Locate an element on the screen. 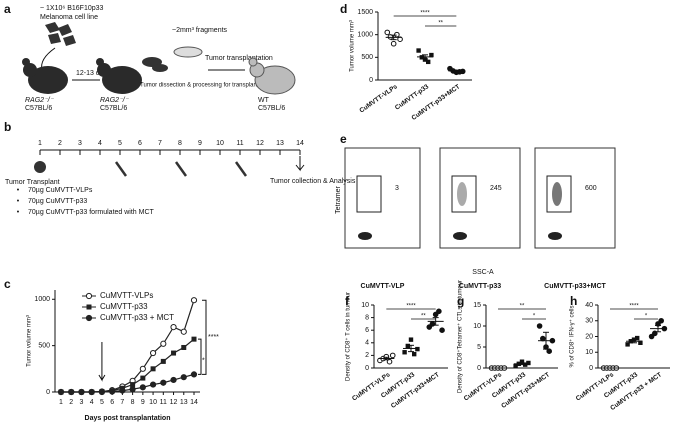 The width and height of the screenshot is (685, 425). day-label: 12 is located at coordinates (260, 143).